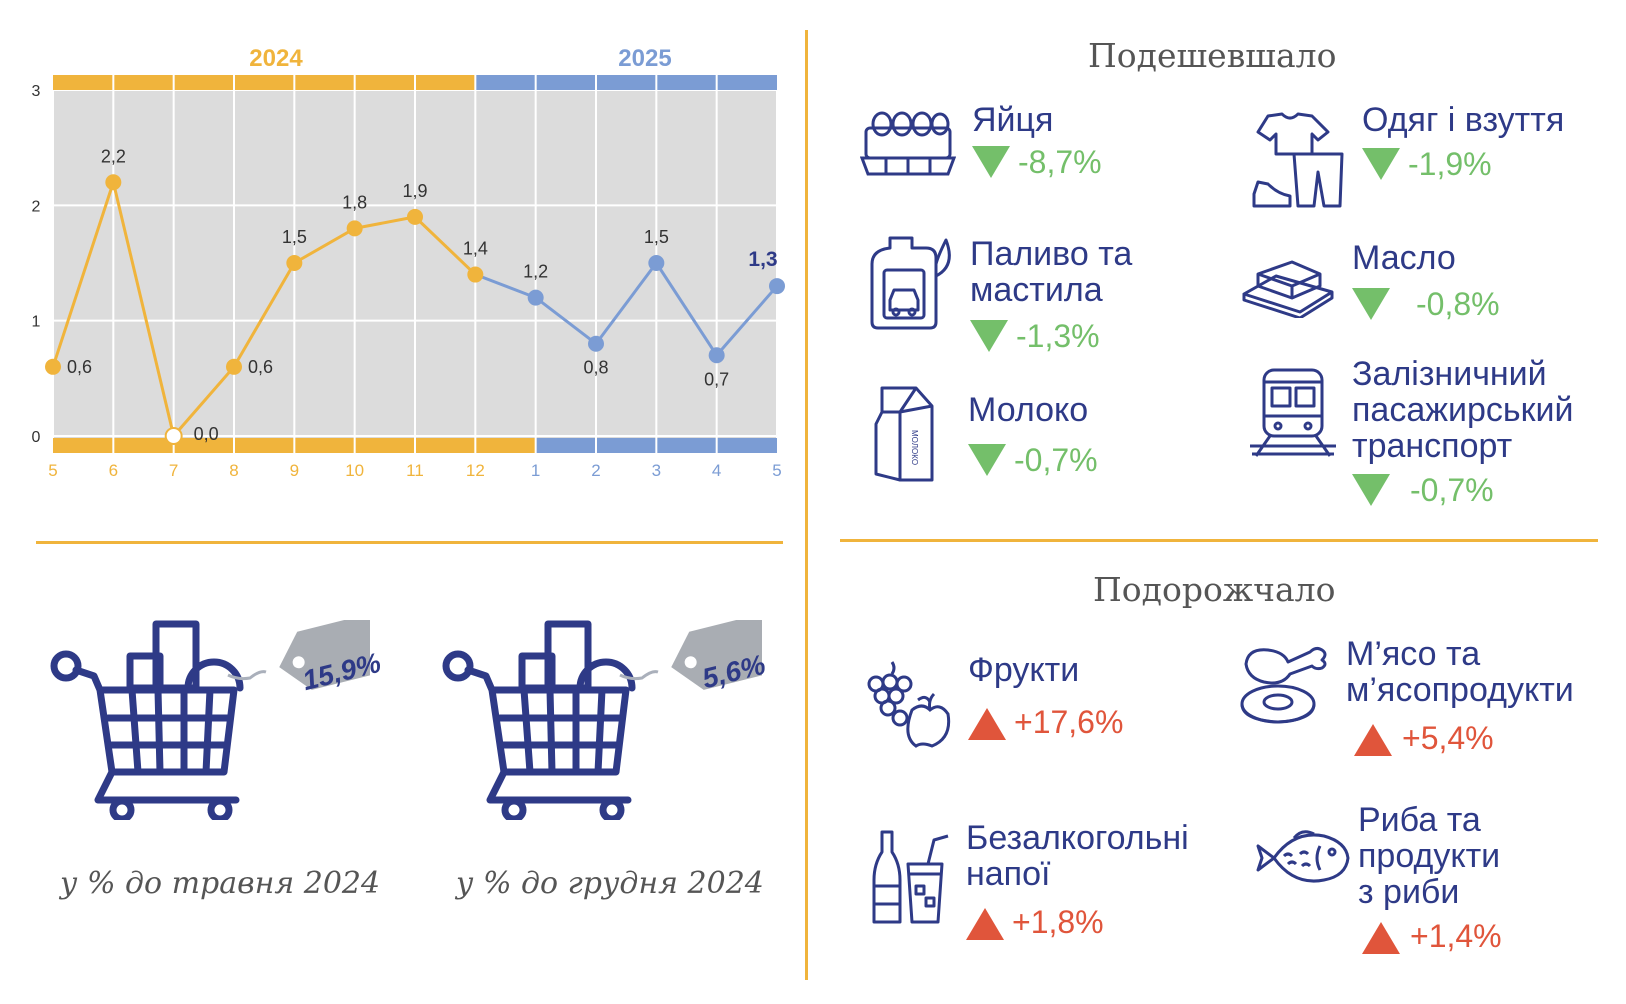 Image resolution: width=1626 pixels, height=1004 pixels. I want to click on y-tick-label: 0, so click(36, 437).